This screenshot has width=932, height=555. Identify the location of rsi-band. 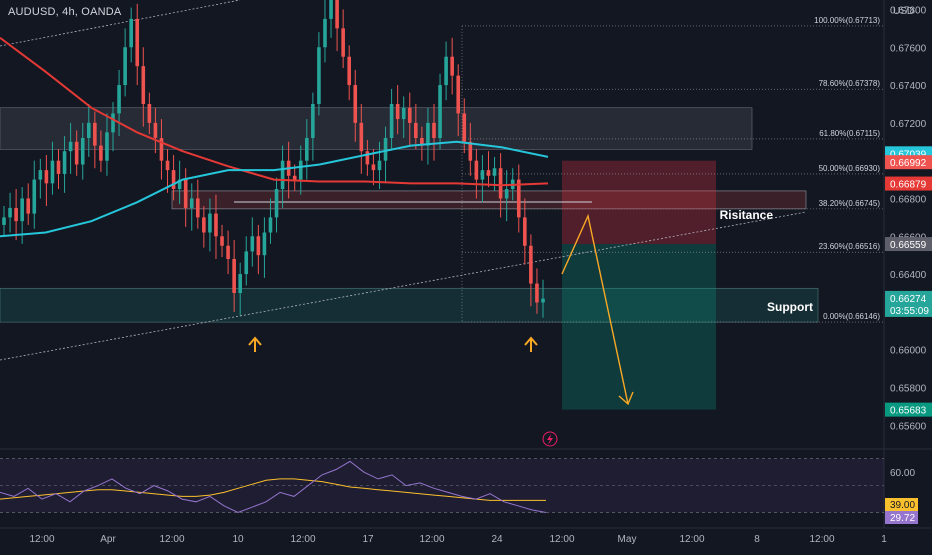
(442, 485).